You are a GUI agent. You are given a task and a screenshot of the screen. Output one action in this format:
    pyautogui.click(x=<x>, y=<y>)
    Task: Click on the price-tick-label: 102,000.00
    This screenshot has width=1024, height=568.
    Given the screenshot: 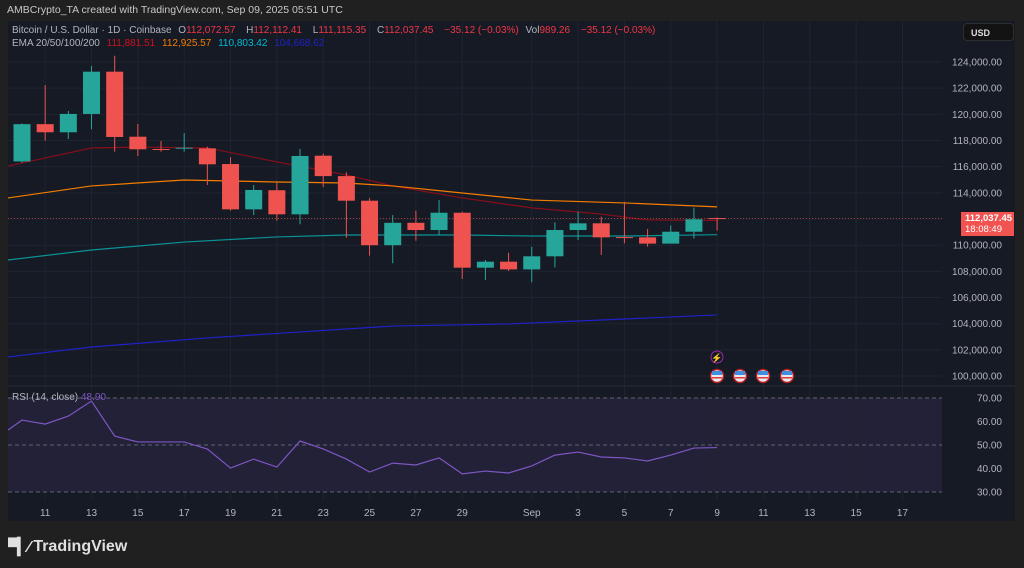 What is the action you would take?
    pyautogui.click(x=977, y=350)
    